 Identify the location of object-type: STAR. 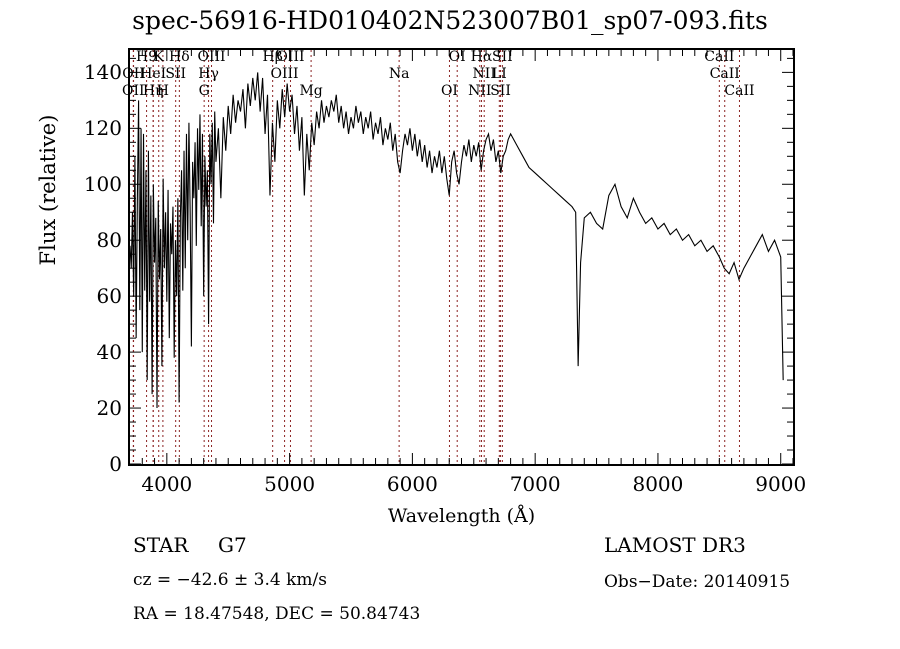
(161, 545).